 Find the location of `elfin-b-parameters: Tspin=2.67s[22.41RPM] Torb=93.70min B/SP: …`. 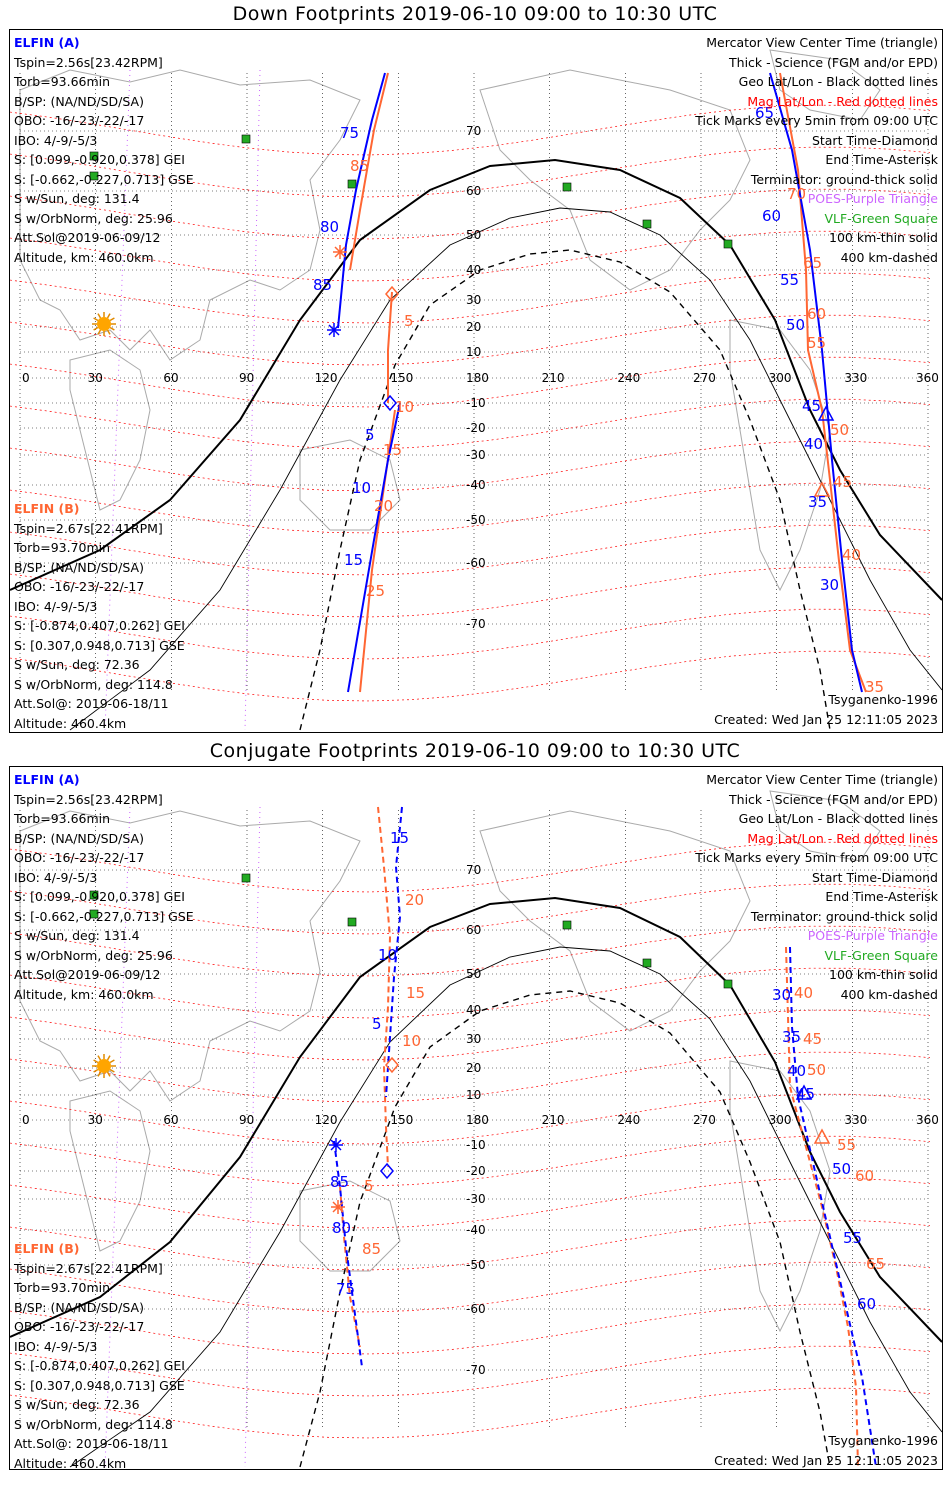

elfin-b-parameters: Tspin=2.67s[22.41RPM] Torb=93.70min B/SP: … is located at coordinates (99, 1364).